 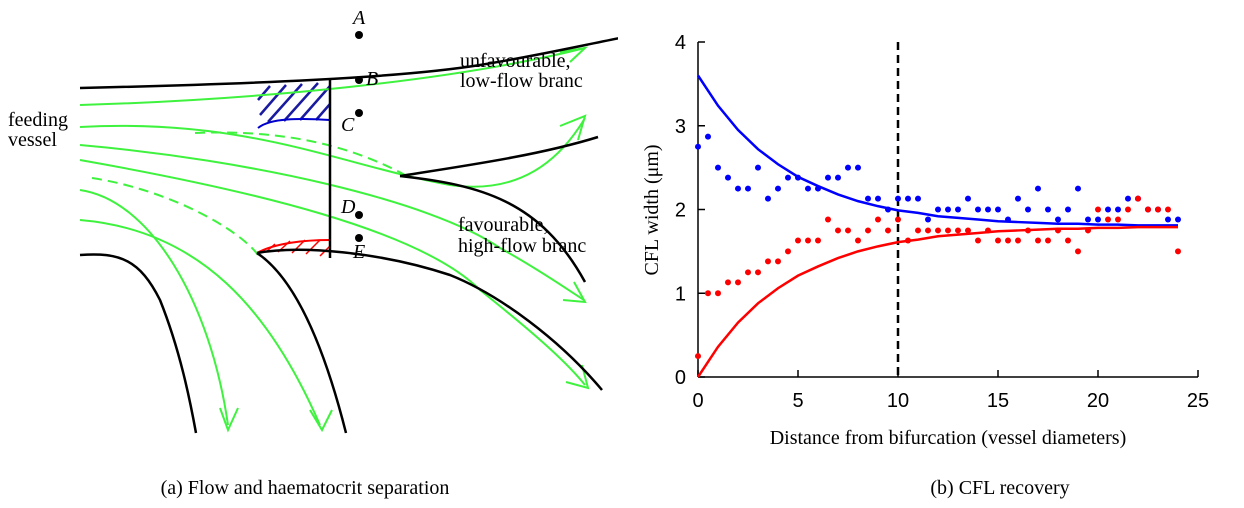 What do you see at coordinates (348, 125) in the screenshot?
I see `point-label: C` at bounding box center [348, 125].